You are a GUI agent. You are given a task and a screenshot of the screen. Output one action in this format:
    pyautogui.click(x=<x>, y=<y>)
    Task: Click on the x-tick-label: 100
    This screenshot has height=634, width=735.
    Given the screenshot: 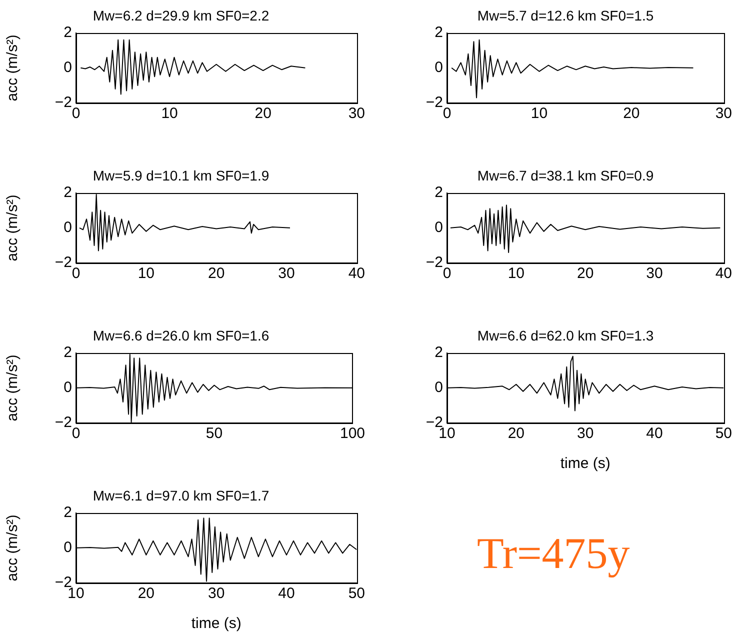 What is the action you would take?
    pyautogui.click(x=352, y=433)
    